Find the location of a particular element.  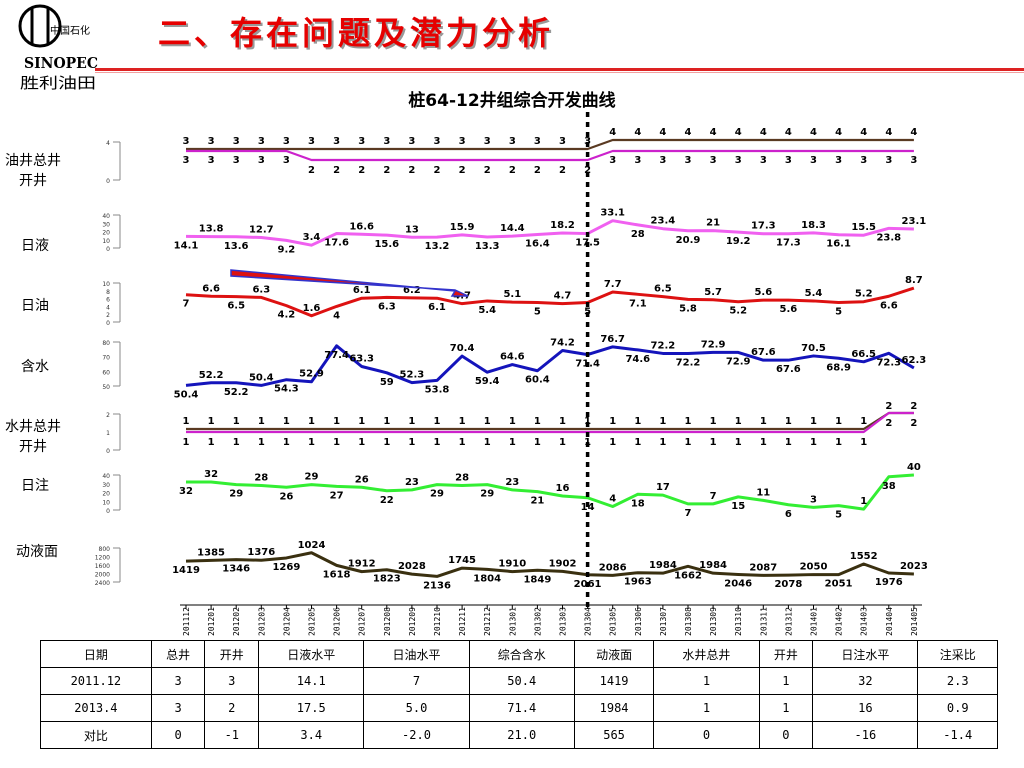

data-label: 1902 is located at coordinates (563, 563).